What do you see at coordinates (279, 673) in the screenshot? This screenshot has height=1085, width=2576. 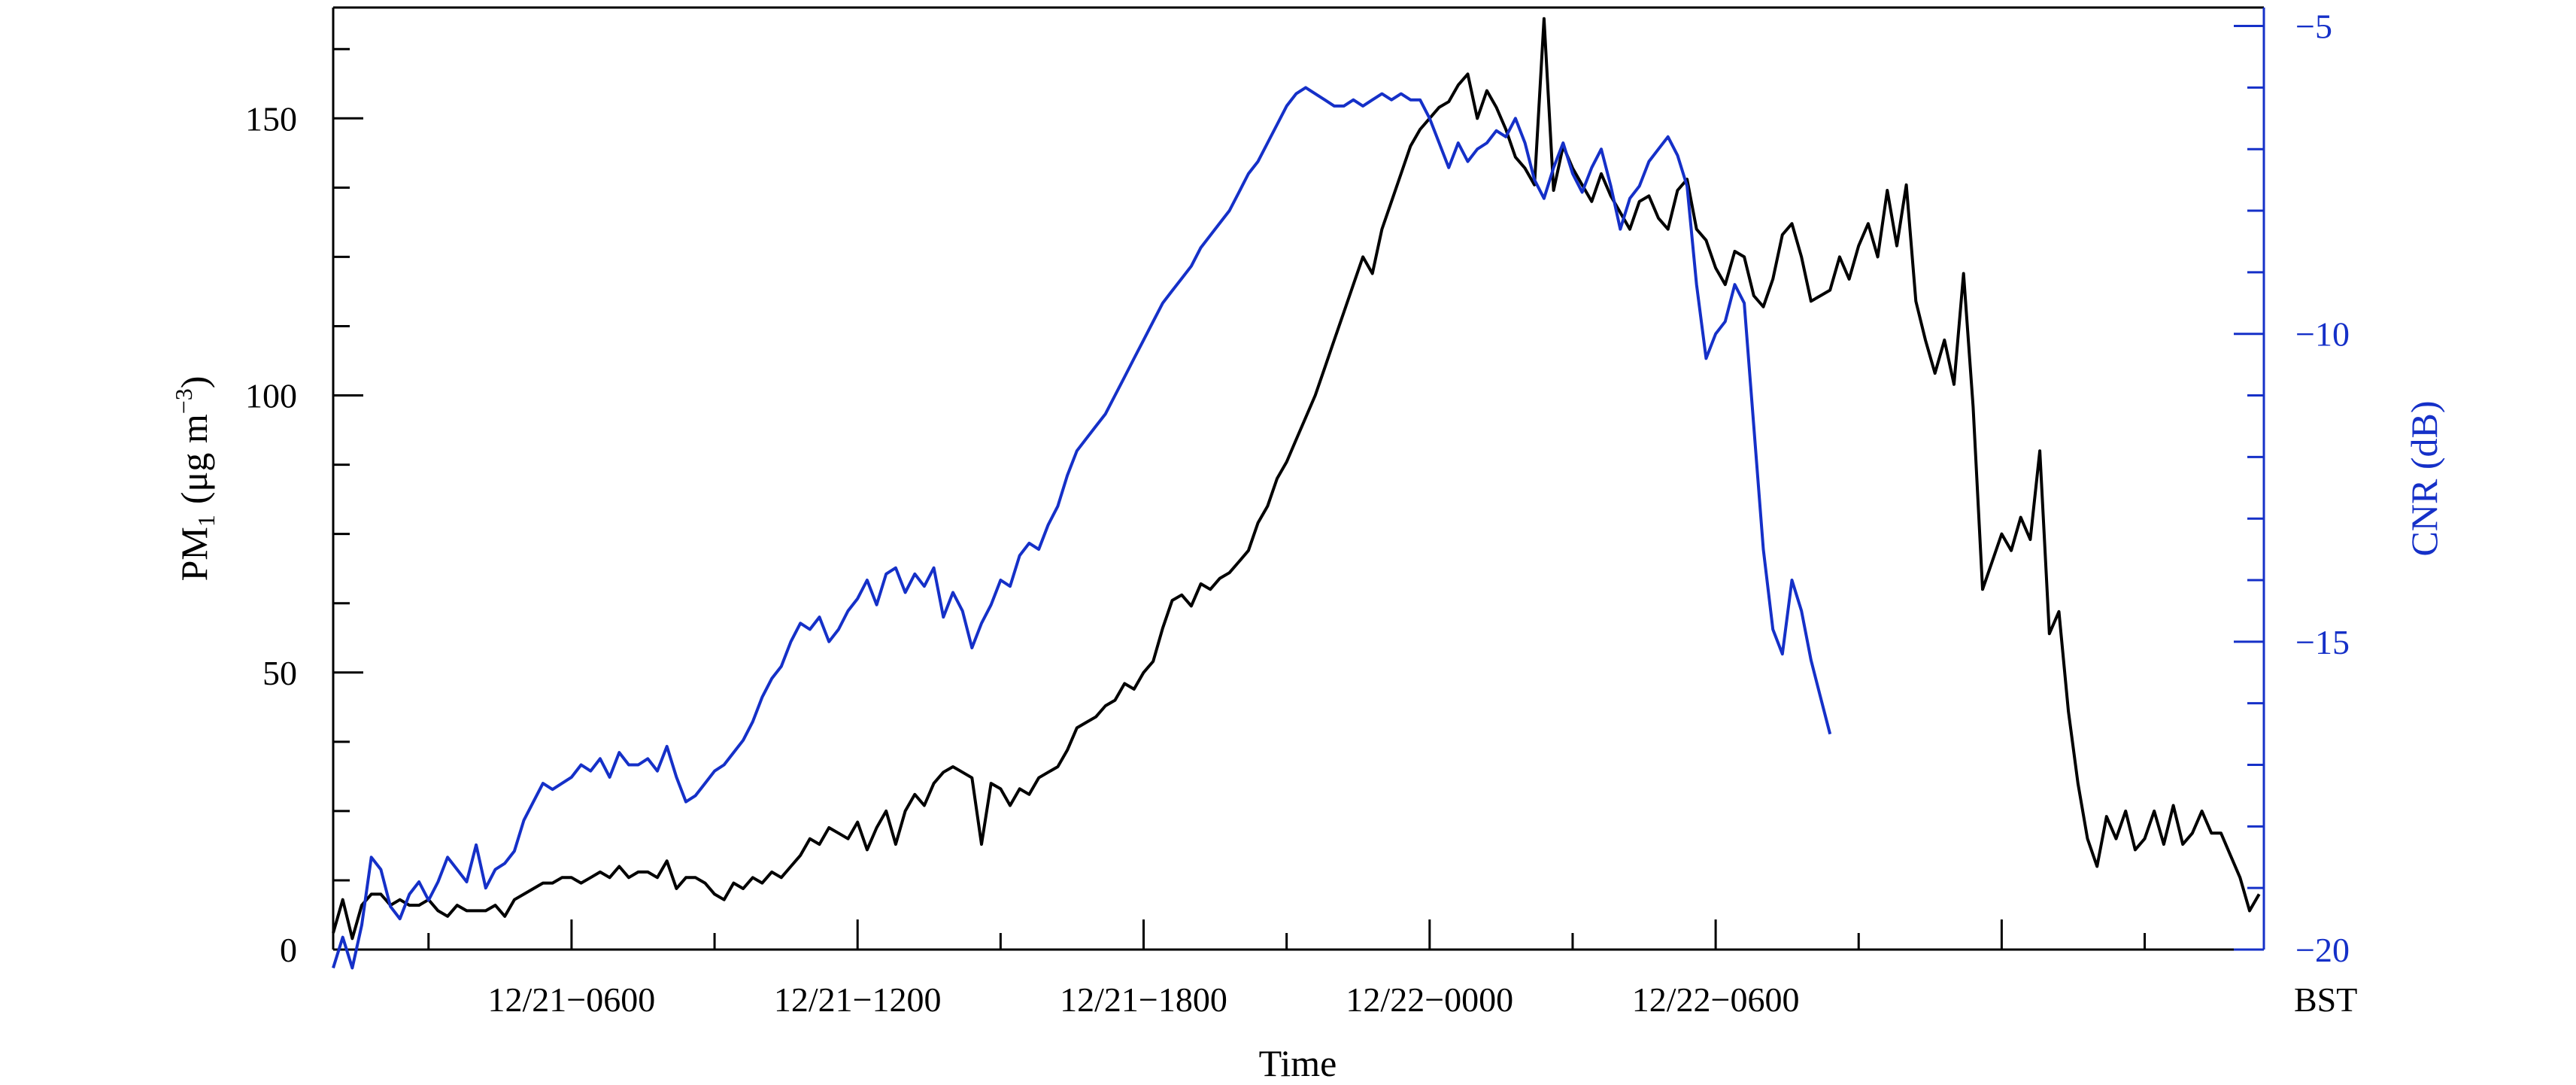 I see `left-tick-label: 50` at bounding box center [279, 673].